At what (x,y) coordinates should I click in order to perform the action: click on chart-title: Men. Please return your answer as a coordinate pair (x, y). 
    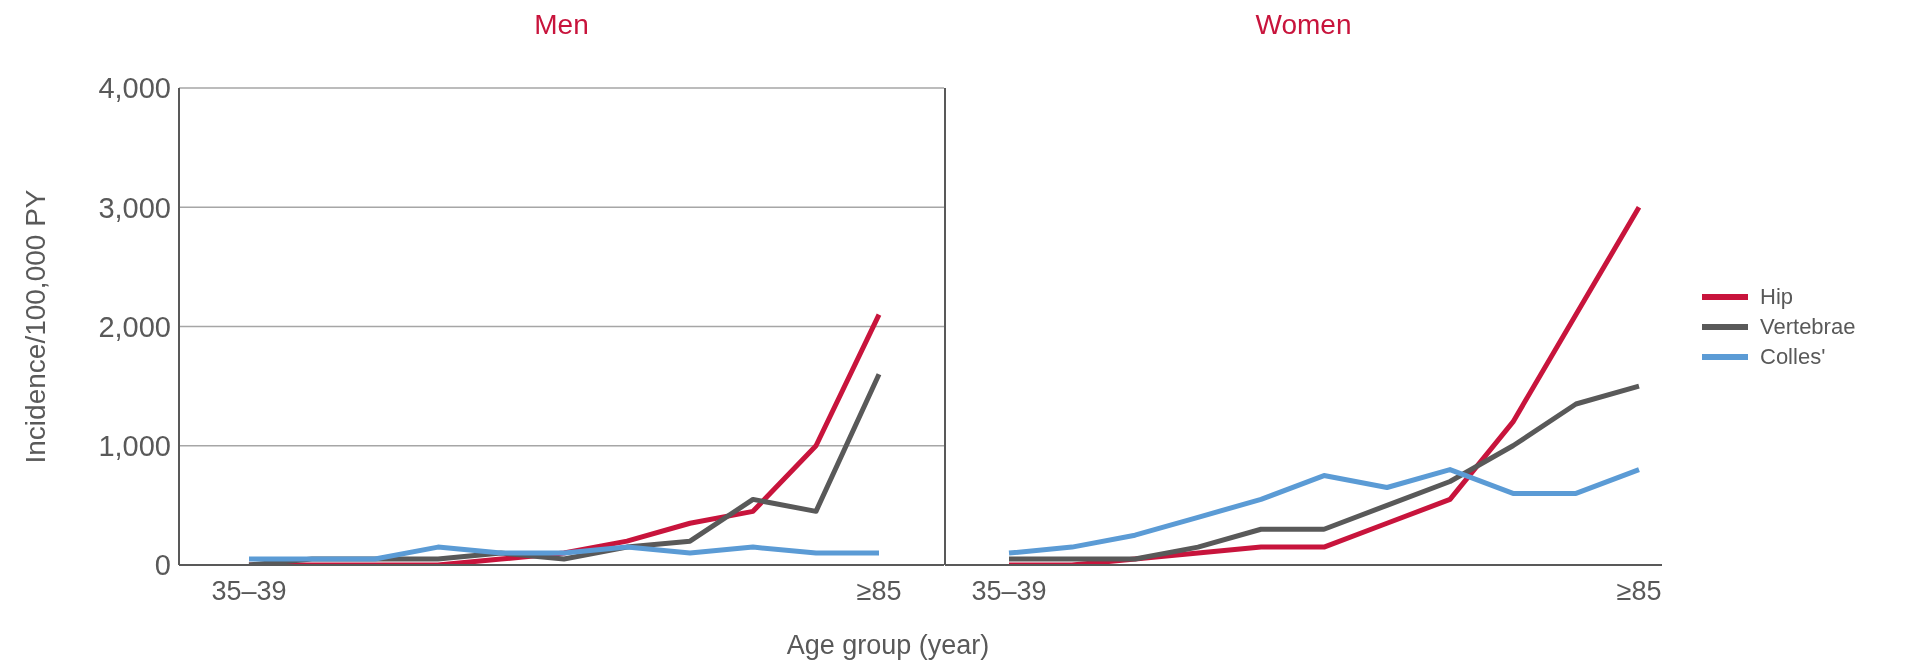
    Looking at the image, I should click on (561, 25).